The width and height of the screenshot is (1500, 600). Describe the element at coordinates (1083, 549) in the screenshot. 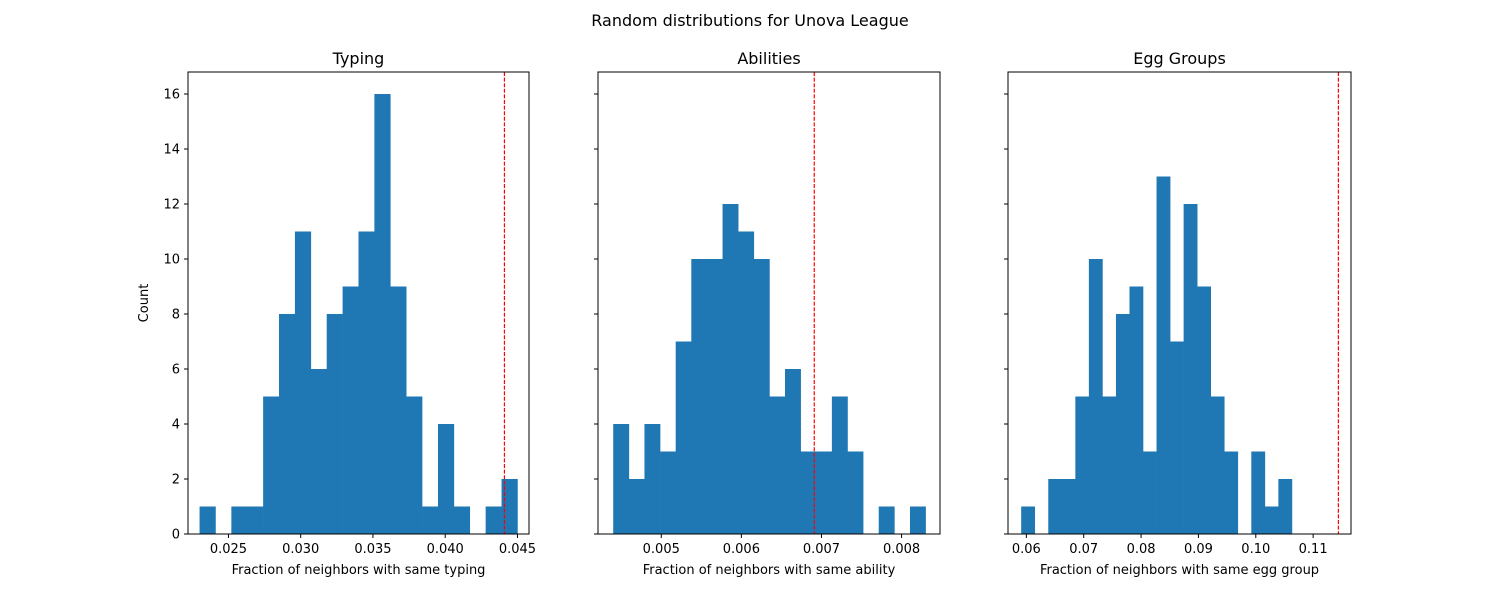

I see `x-tick-label: 0.07` at that location.